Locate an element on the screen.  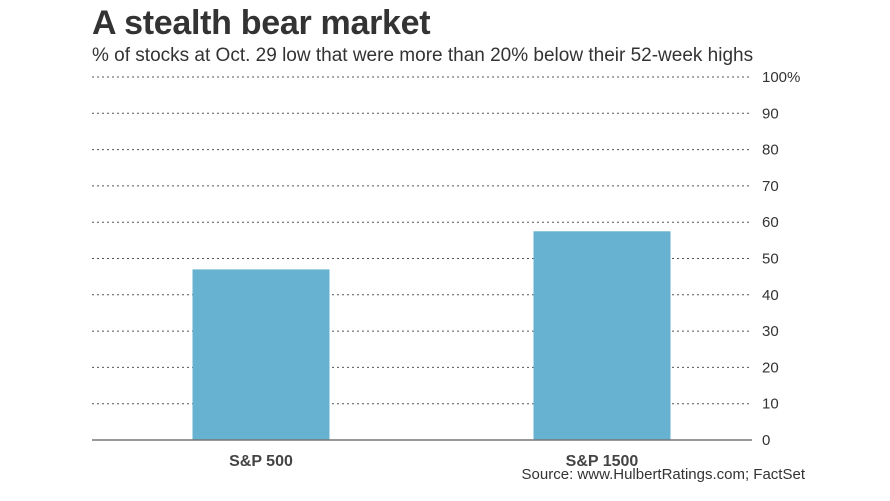
y-tick-label: 100% is located at coordinates (781, 77).